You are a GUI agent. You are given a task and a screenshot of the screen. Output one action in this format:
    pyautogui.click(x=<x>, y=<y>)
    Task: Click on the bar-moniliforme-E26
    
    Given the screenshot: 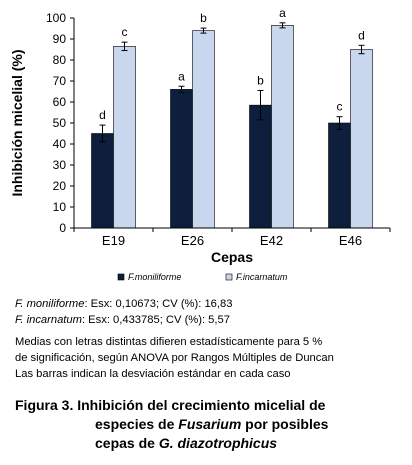 What is the action you would take?
    pyautogui.click(x=181, y=159)
    